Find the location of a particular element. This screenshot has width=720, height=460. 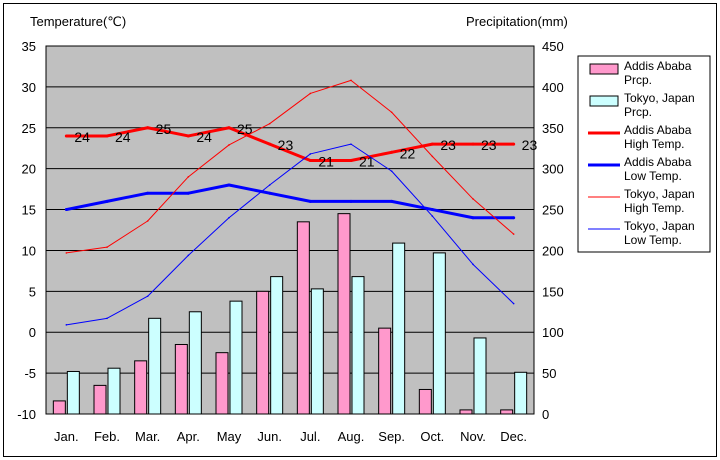

left-tick-label: 15 is located at coordinates (29, 210).